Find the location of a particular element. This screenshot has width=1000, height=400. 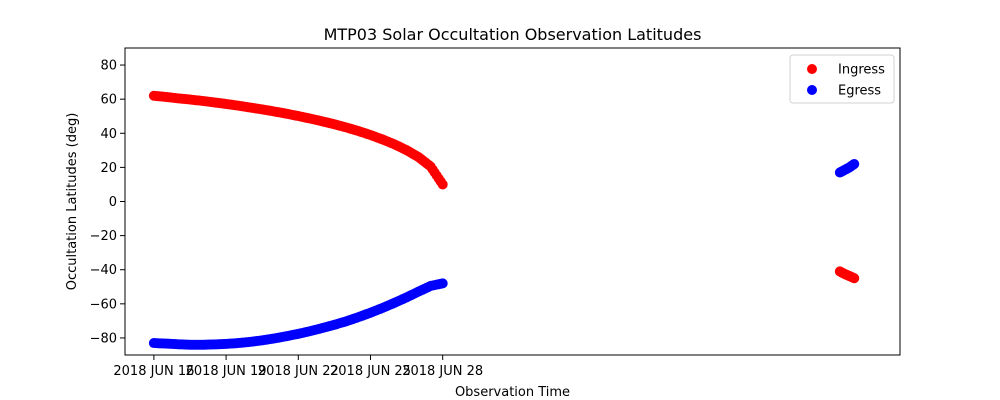

y-tick-label: 20 is located at coordinates (108, 168).